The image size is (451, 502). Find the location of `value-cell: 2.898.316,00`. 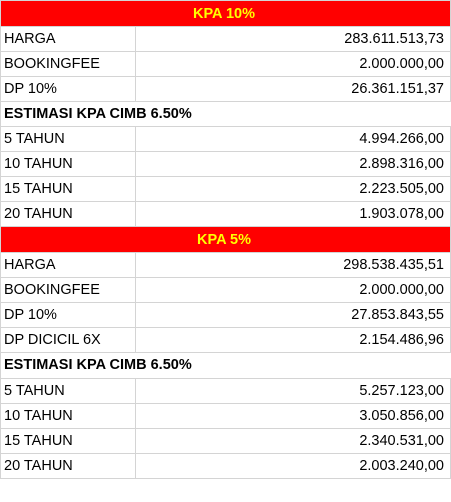

value-cell: 2.898.316,00 is located at coordinates (293, 164).